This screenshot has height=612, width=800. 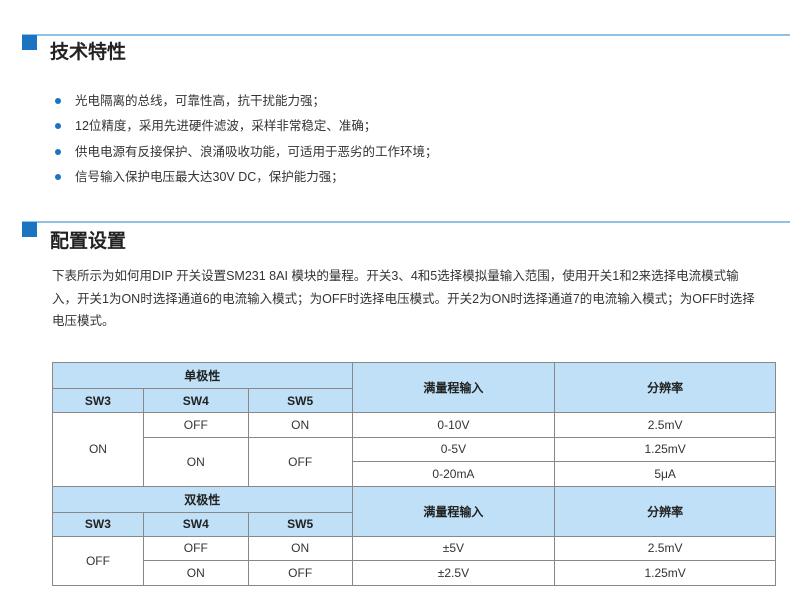 What do you see at coordinates (453, 425) in the screenshot?
I see `range-cell: 0-10V` at bounding box center [453, 425].